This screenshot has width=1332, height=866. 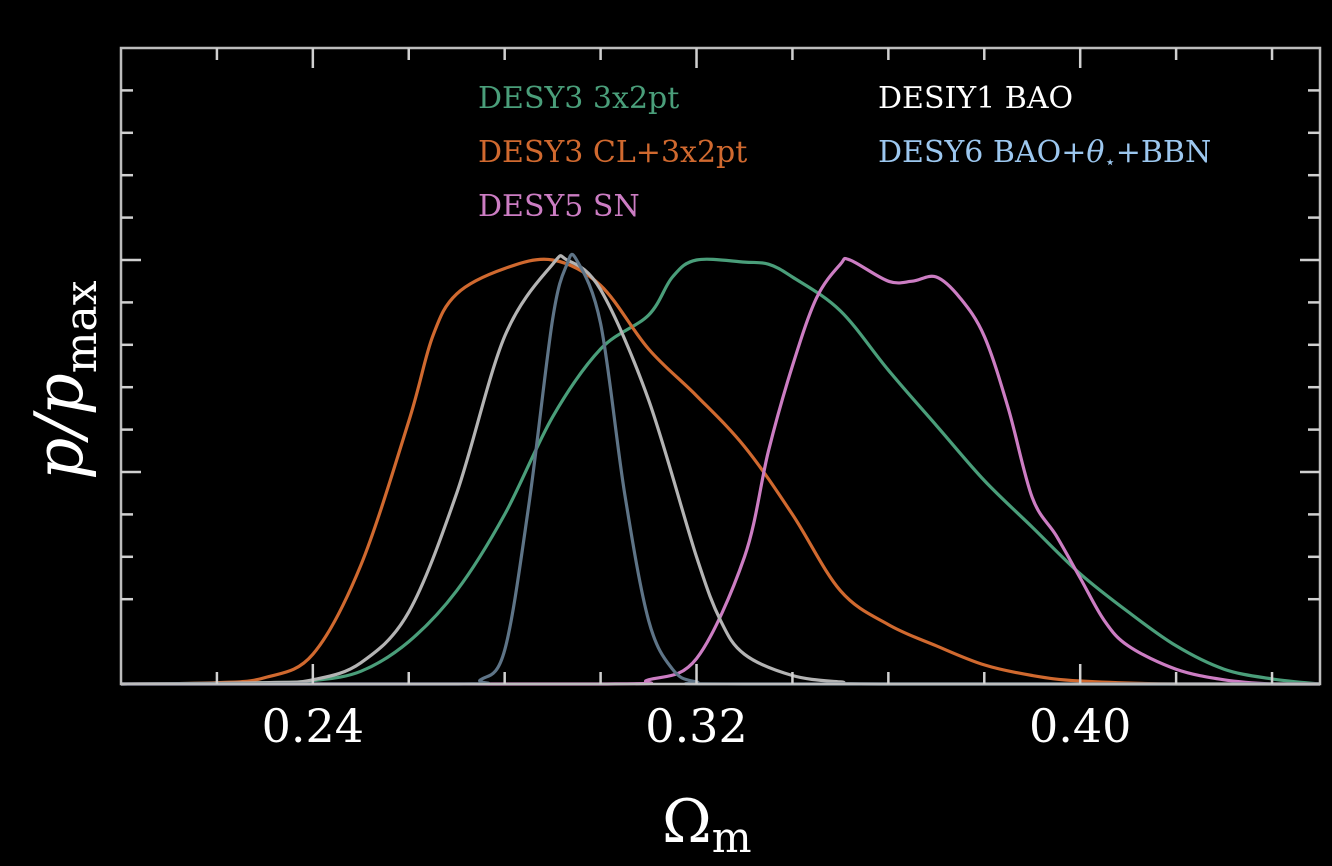 What do you see at coordinates (982, 152) in the screenshot?
I see `legend-entry-desy6-prefix: DESY6 BAO+` at bounding box center [982, 152].